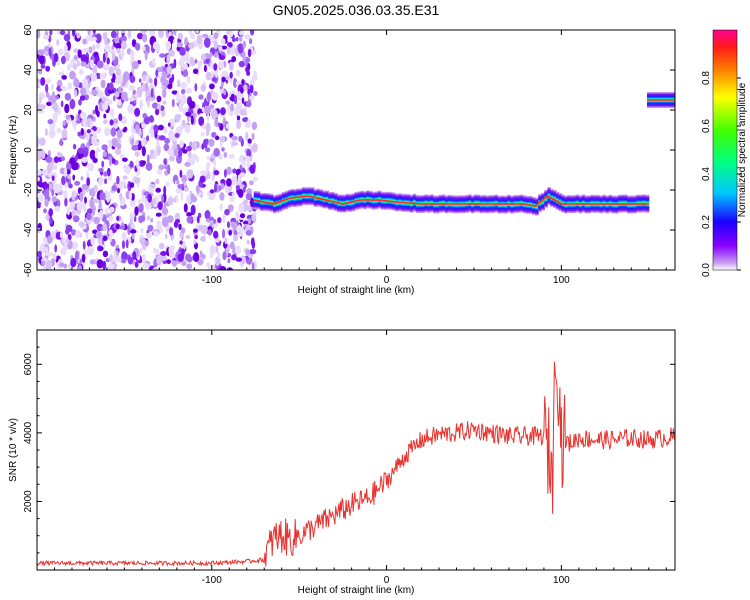 Image resolution: width=750 pixels, height=600 pixels. What do you see at coordinates (28, 269) in the screenshot?
I see `y-tick-label: -60` at bounding box center [28, 269].